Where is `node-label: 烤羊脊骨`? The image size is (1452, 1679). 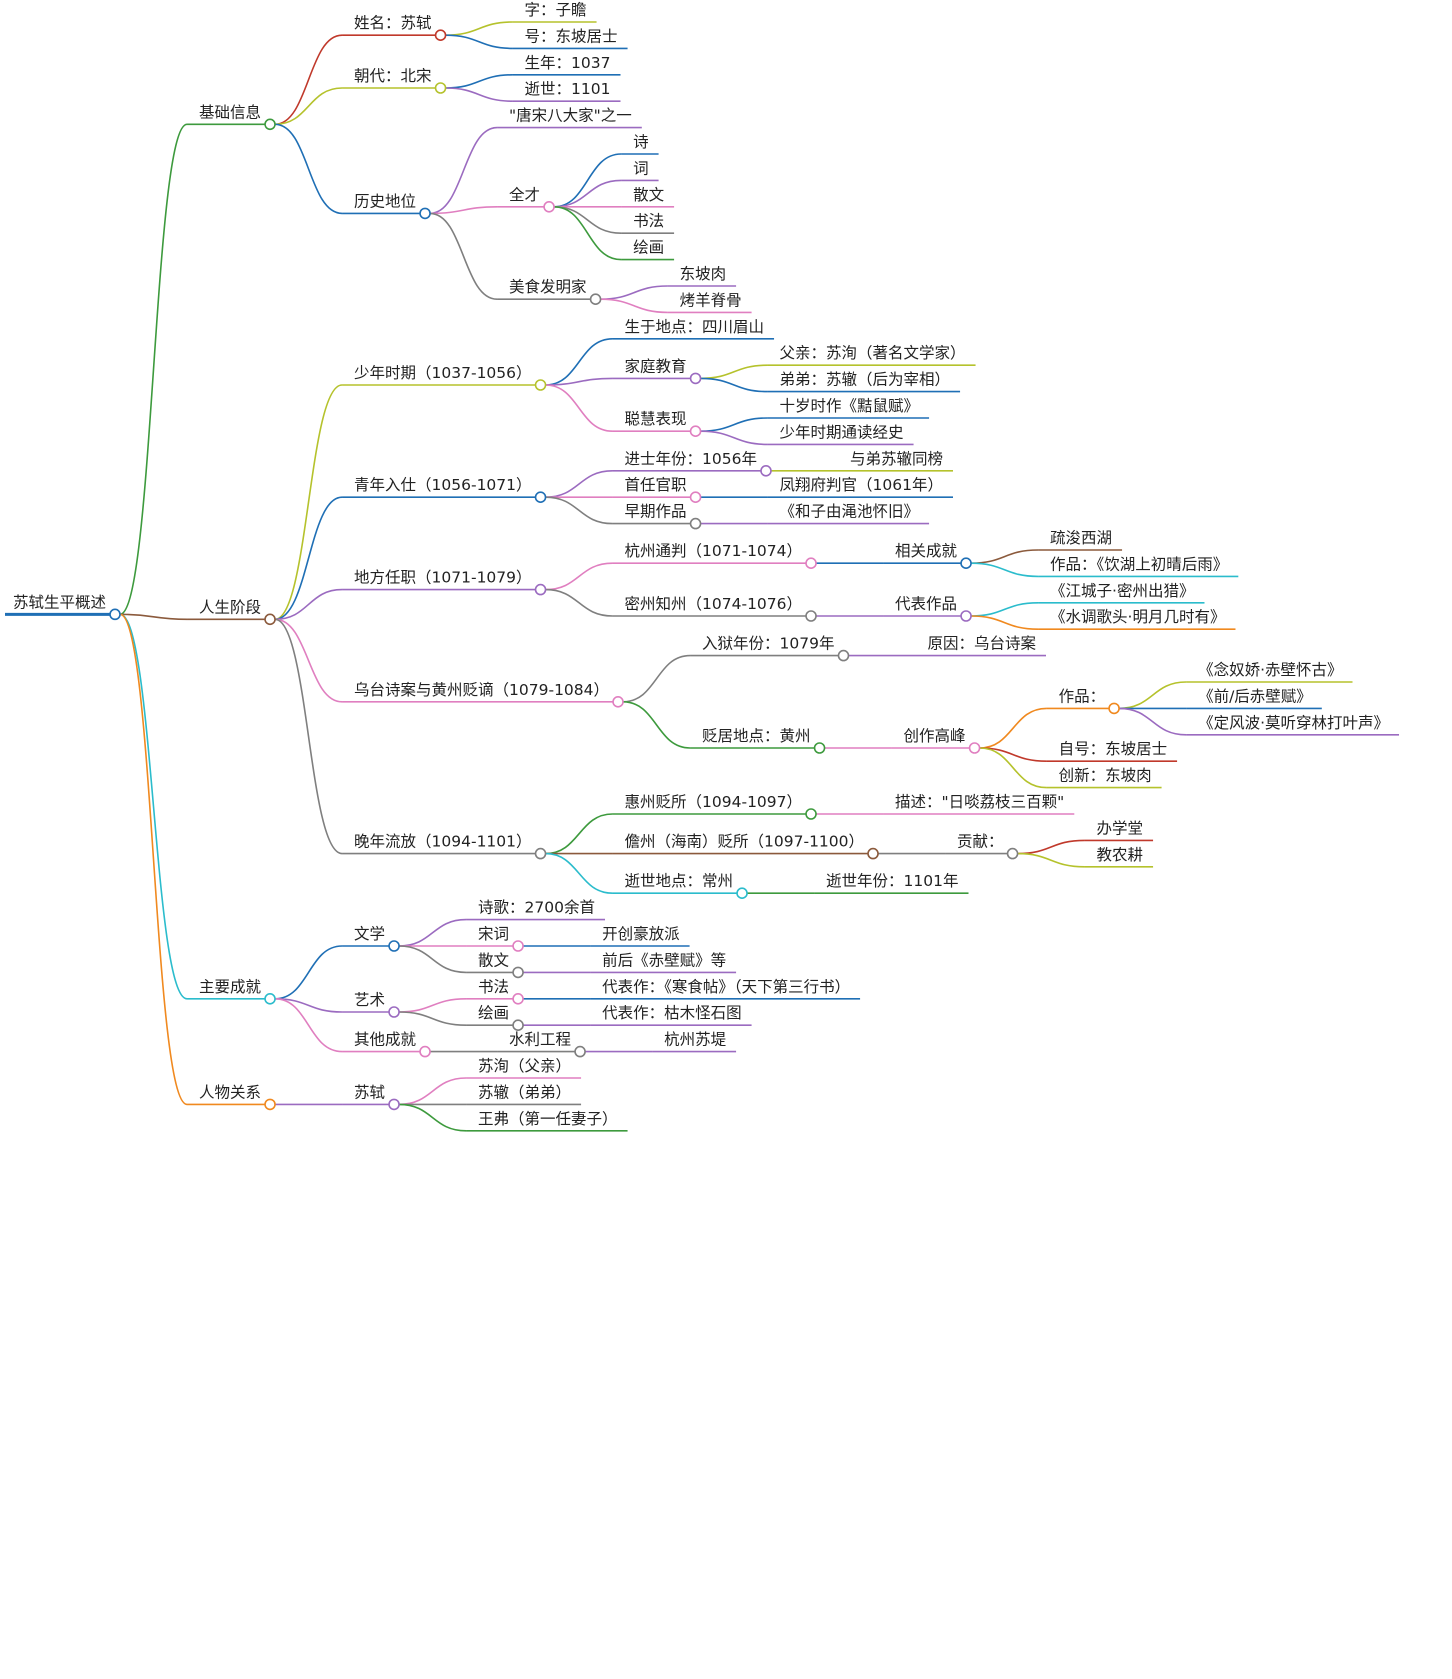 node-label: 烤羊脊骨 is located at coordinates (711, 300).